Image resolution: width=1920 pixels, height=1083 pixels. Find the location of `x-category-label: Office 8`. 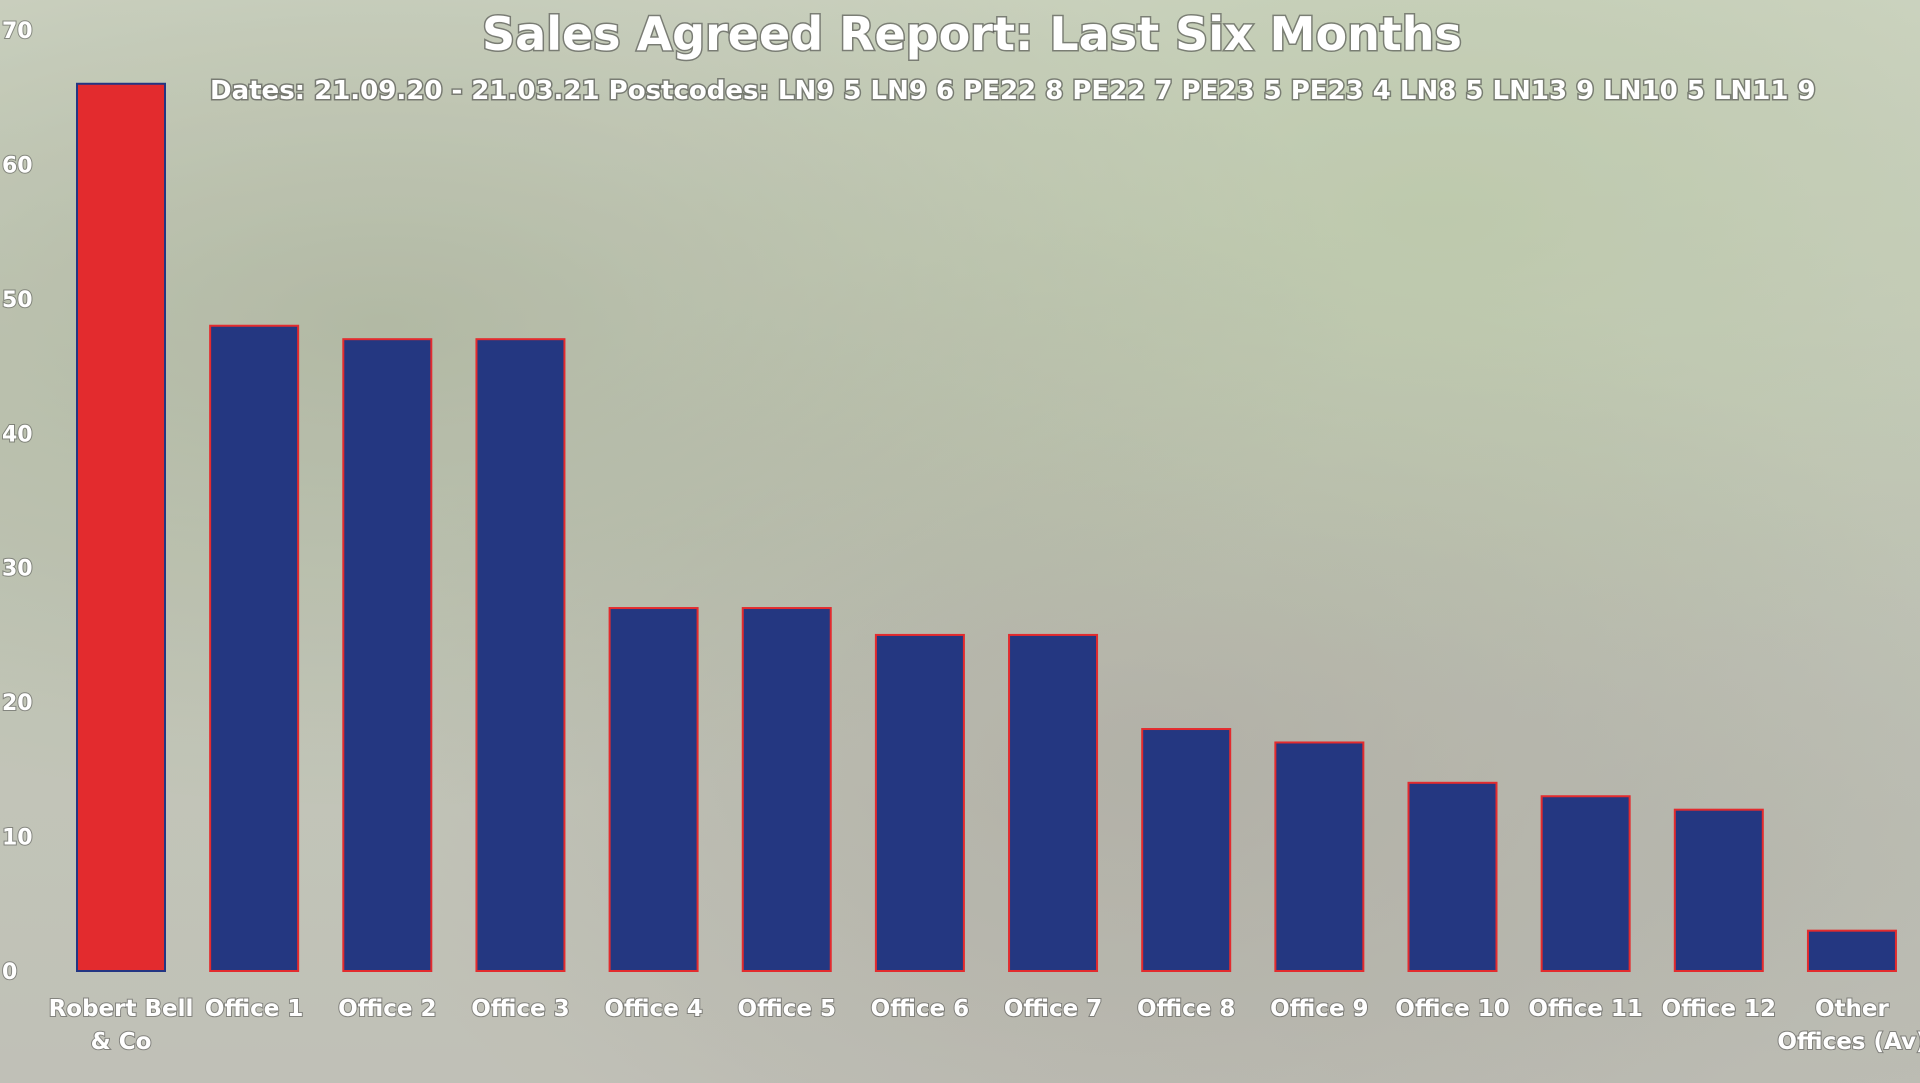

x-category-label: Office 8 is located at coordinates (1186, 1009).